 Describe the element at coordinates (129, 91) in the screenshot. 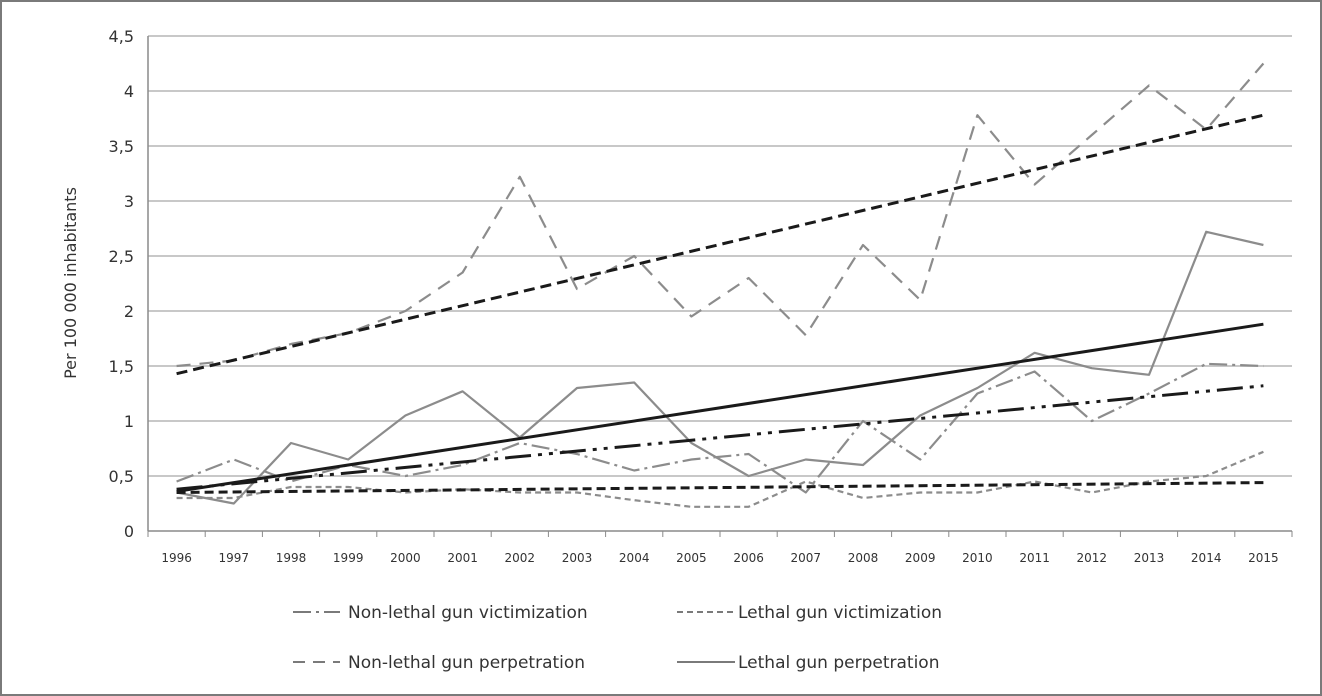

I see `y-tick-label: 4` at that location.